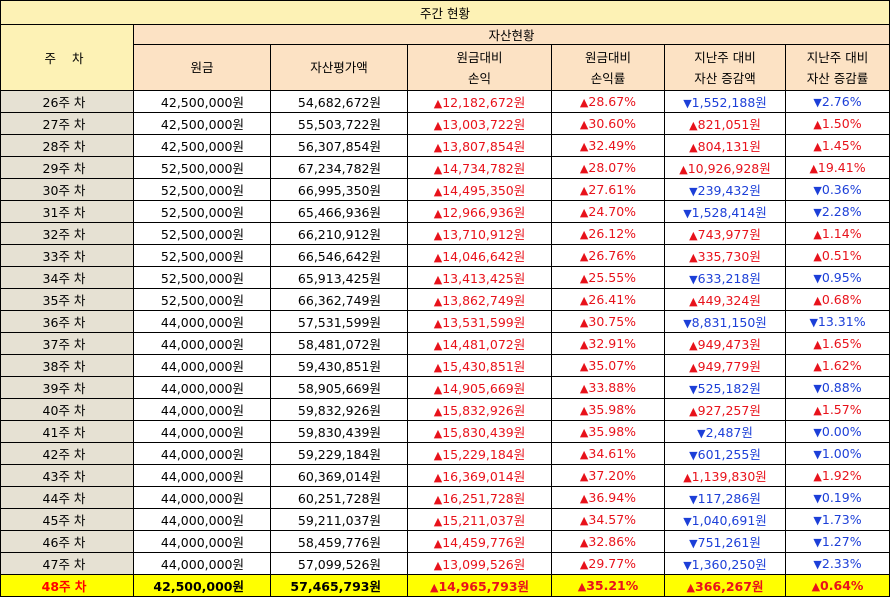 This screenshot has width=891, height=604. I want to click on profit-loss-cell: ▲13,710,912원, so click(479, 233).